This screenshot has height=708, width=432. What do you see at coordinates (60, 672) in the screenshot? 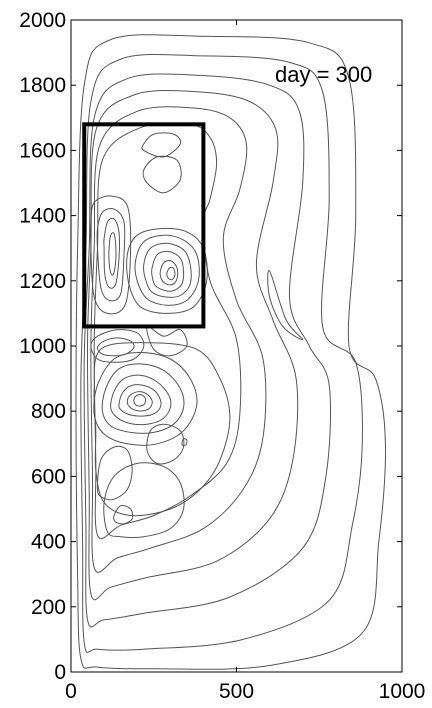
I see `y-tick-label: 0` at bounding box center [60, 672].